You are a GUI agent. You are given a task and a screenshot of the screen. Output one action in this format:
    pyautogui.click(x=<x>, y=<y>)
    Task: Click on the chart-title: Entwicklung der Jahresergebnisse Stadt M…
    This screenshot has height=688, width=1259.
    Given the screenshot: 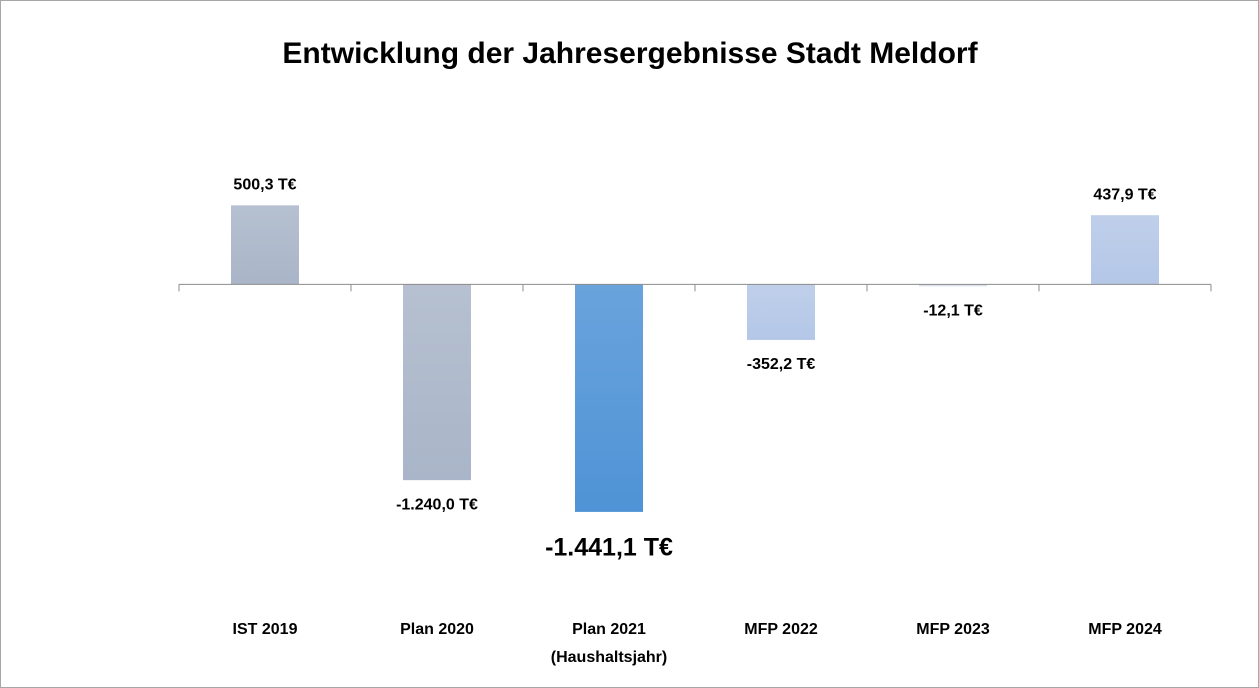 What is the action you would take?
    pyautogui.click(x=630, y=53)
    